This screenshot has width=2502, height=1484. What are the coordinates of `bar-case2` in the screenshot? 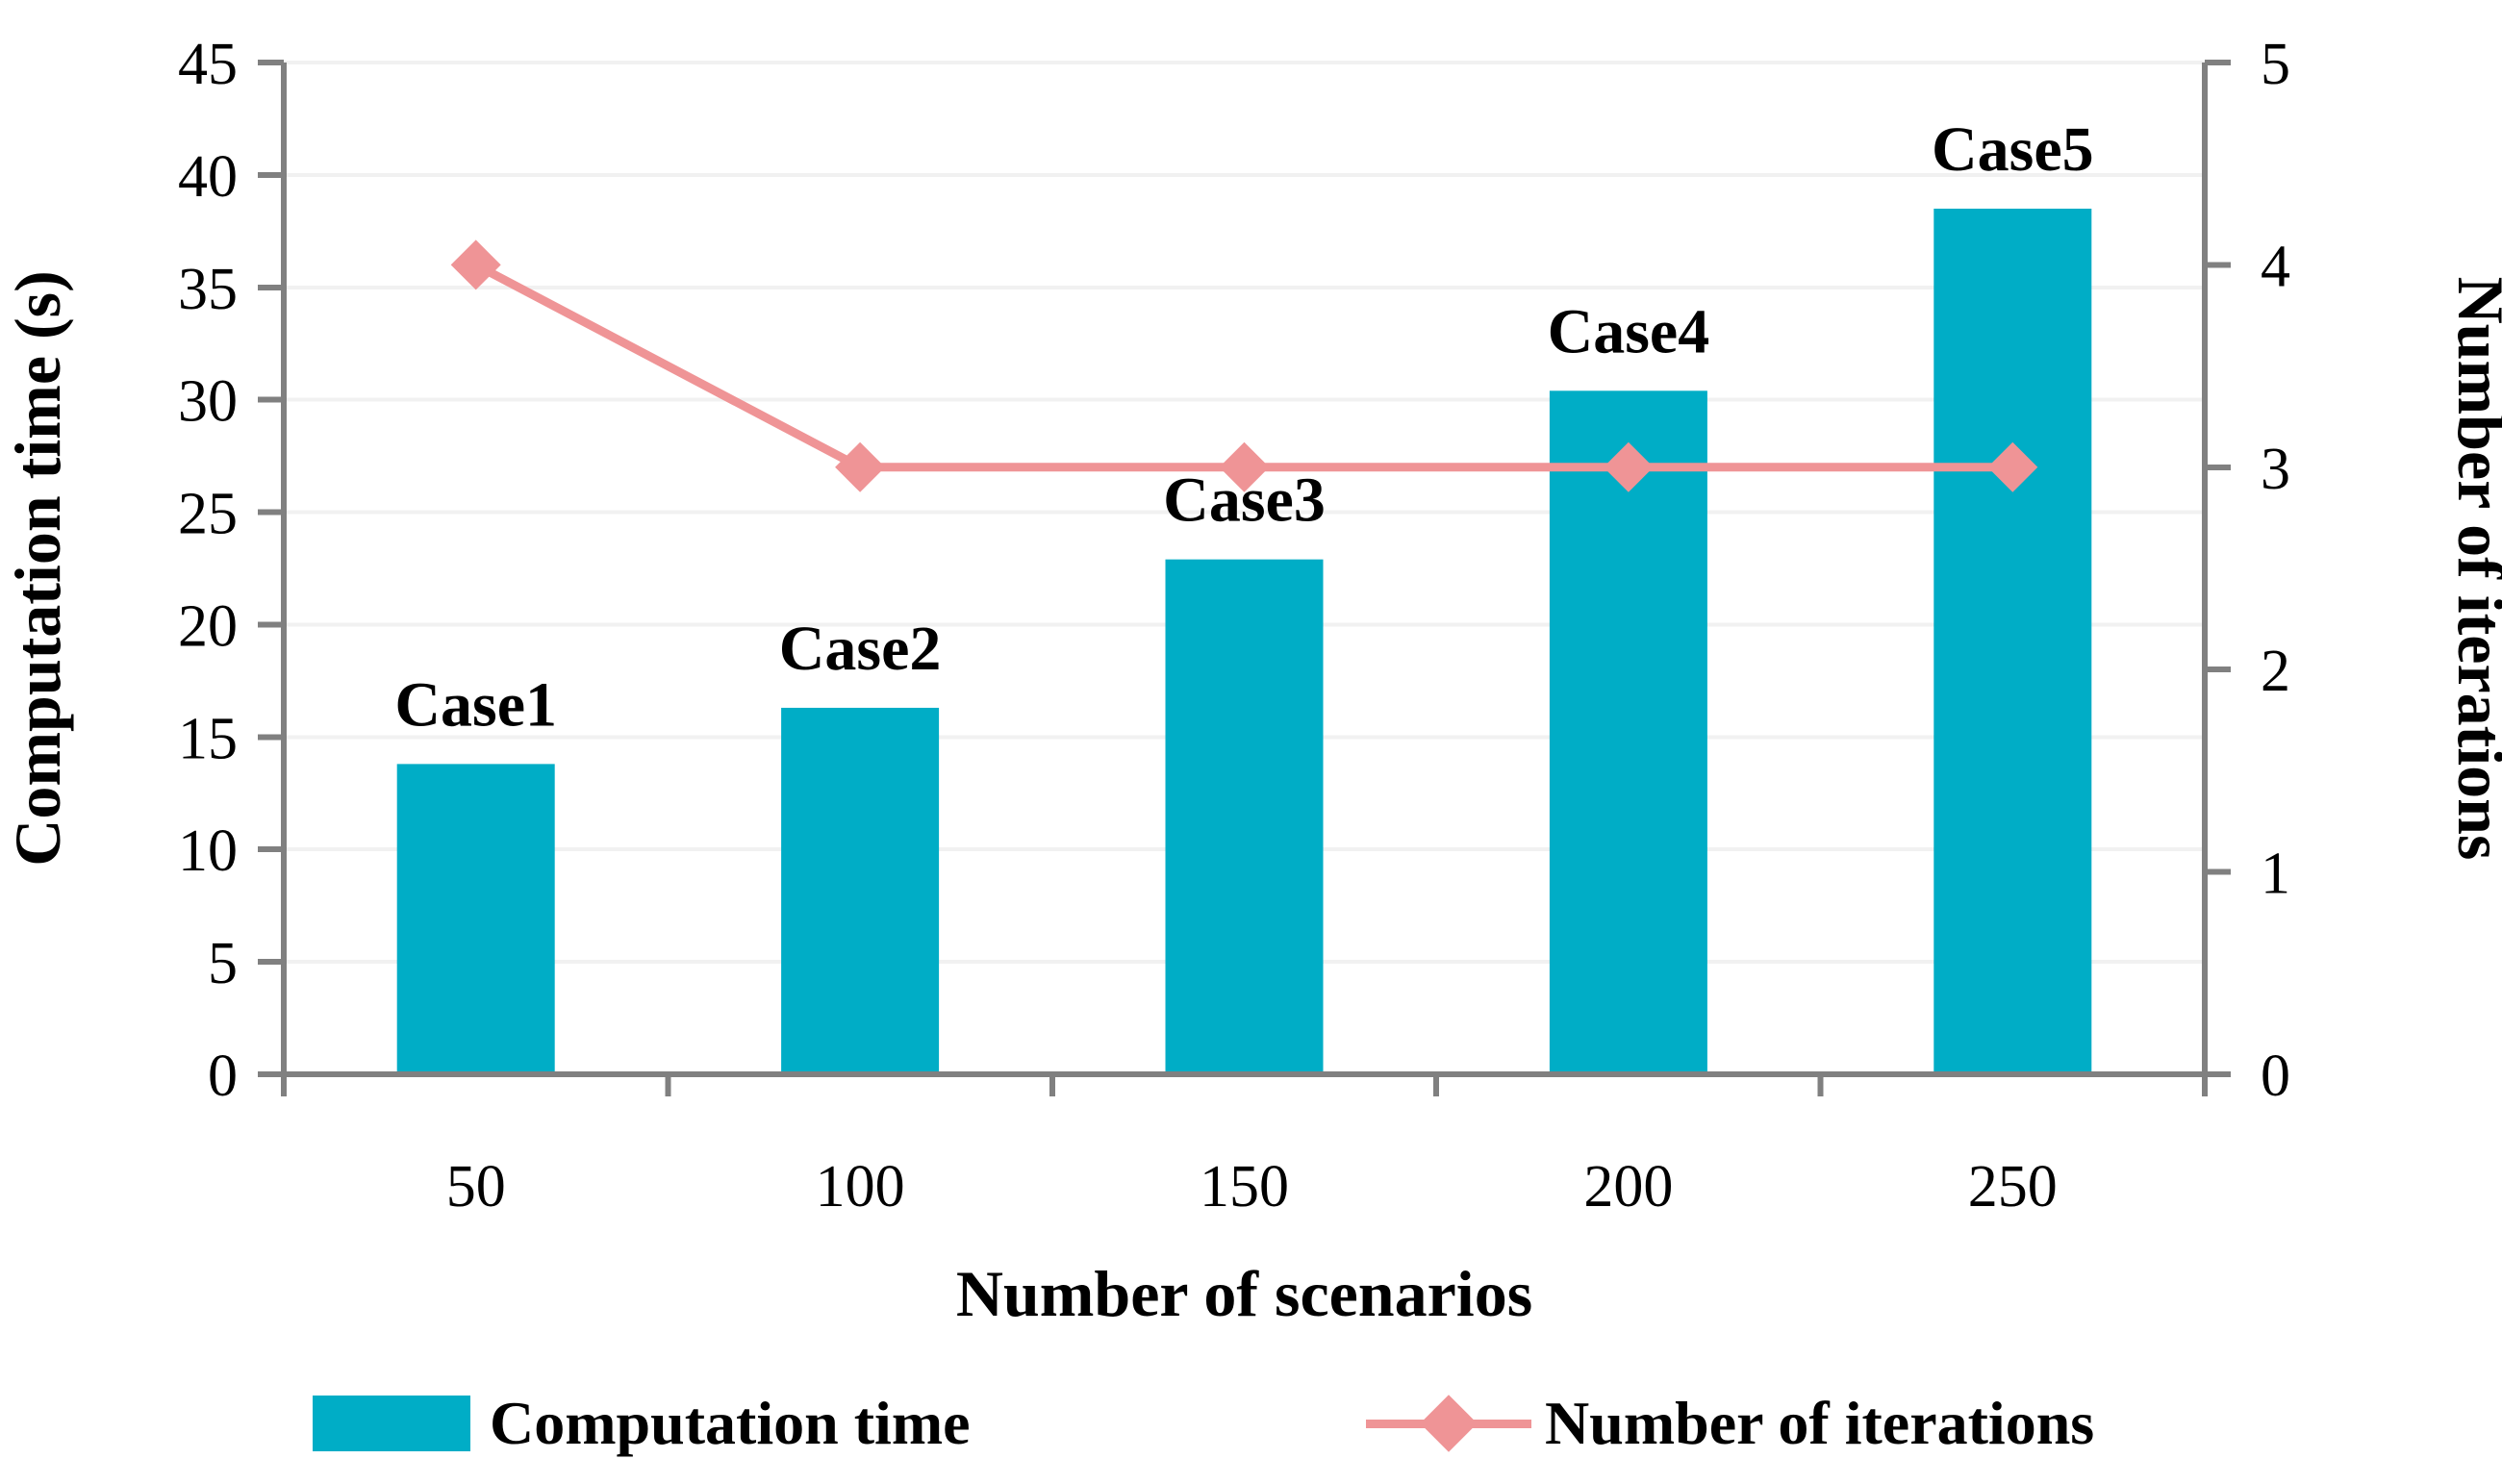 It's located at (860, 890).